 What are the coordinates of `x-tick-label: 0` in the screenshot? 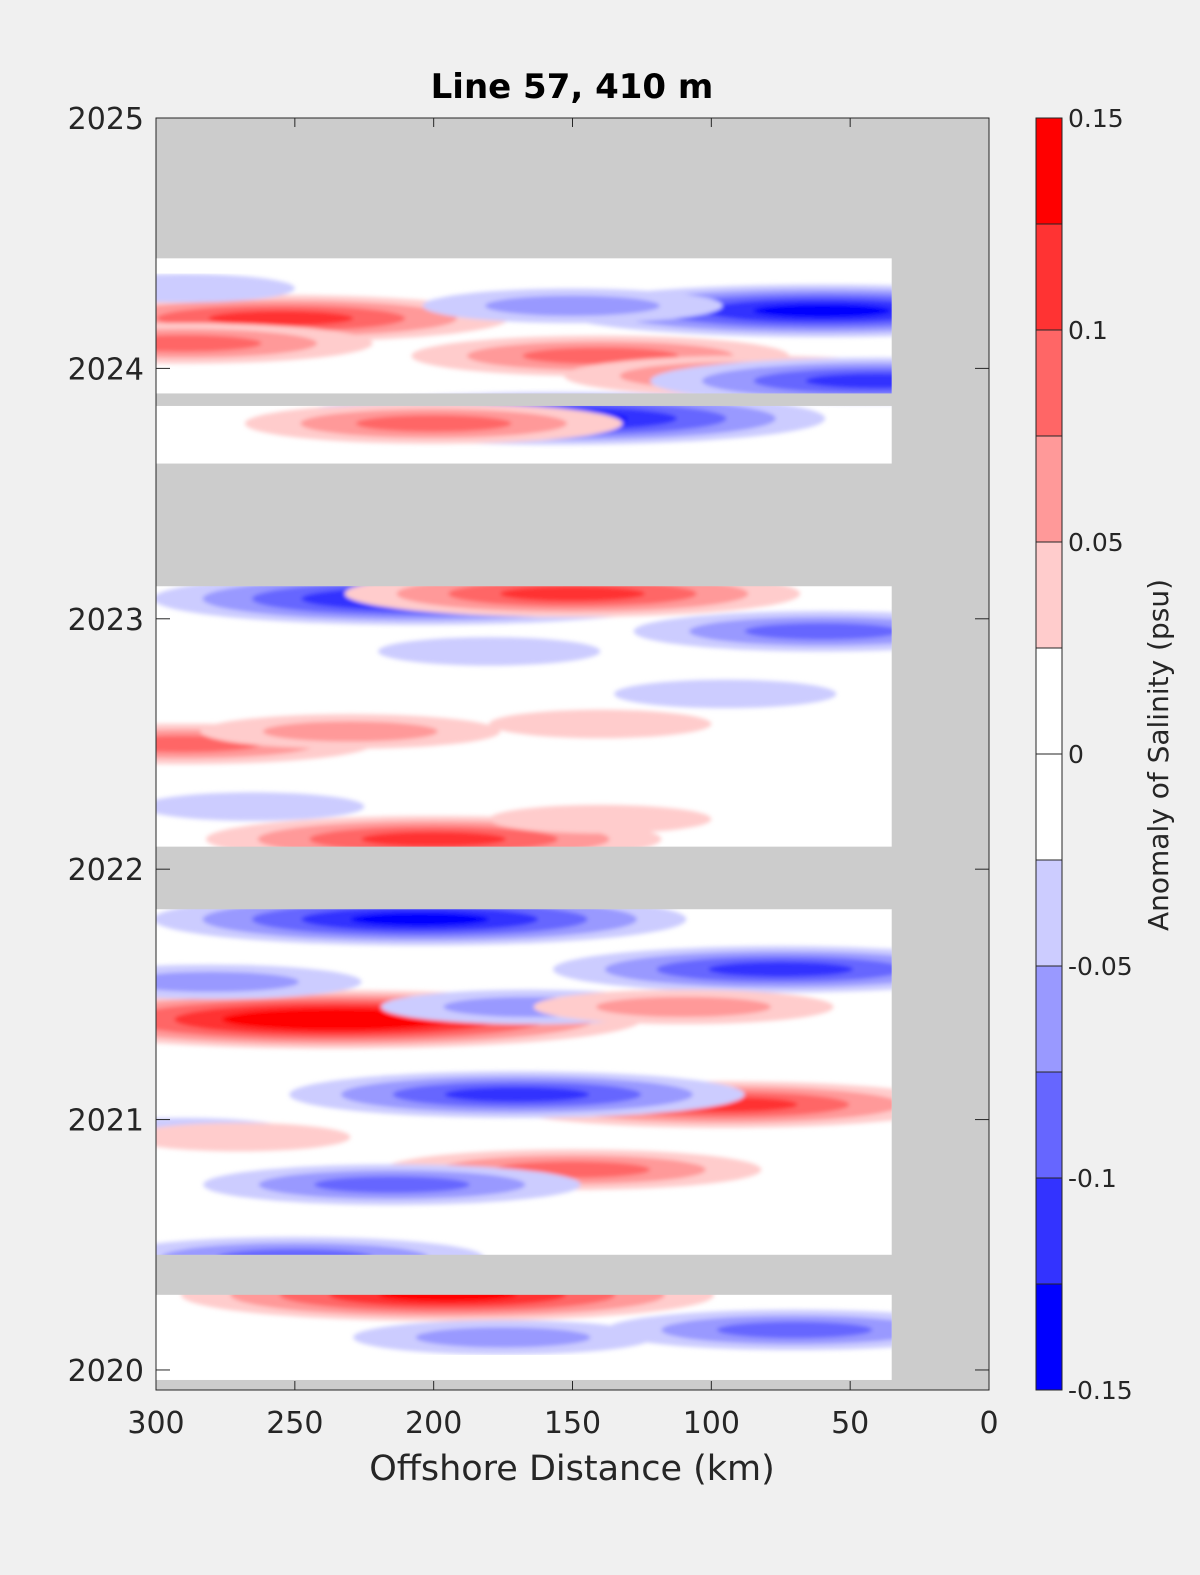 It's located at (988, 1423).